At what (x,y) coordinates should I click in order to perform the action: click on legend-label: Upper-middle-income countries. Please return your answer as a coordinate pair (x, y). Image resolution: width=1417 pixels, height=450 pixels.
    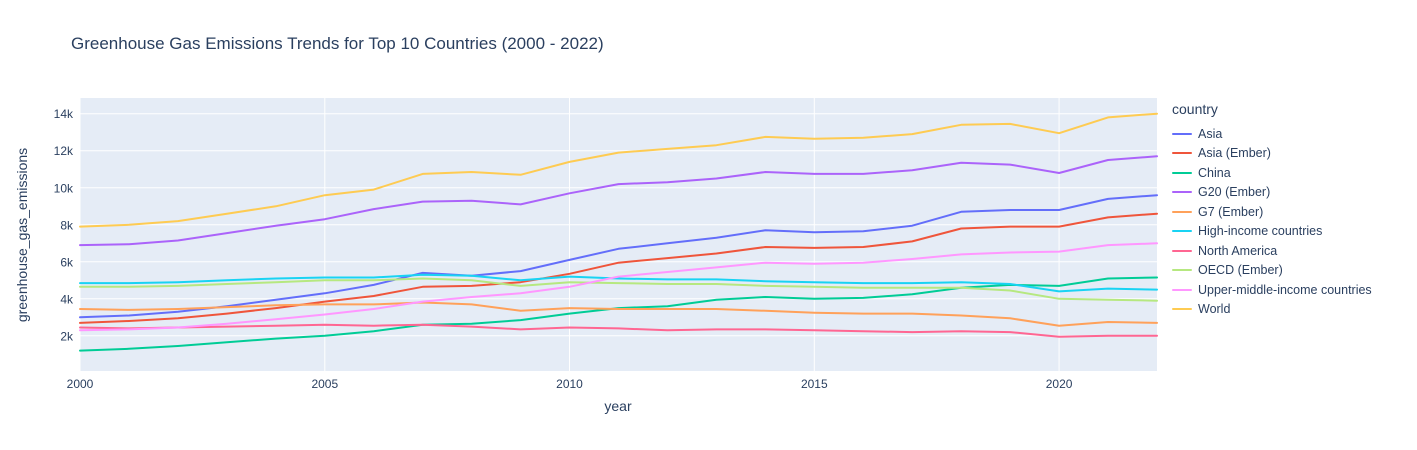
    Looking at the image, I should click on (1285, 289).